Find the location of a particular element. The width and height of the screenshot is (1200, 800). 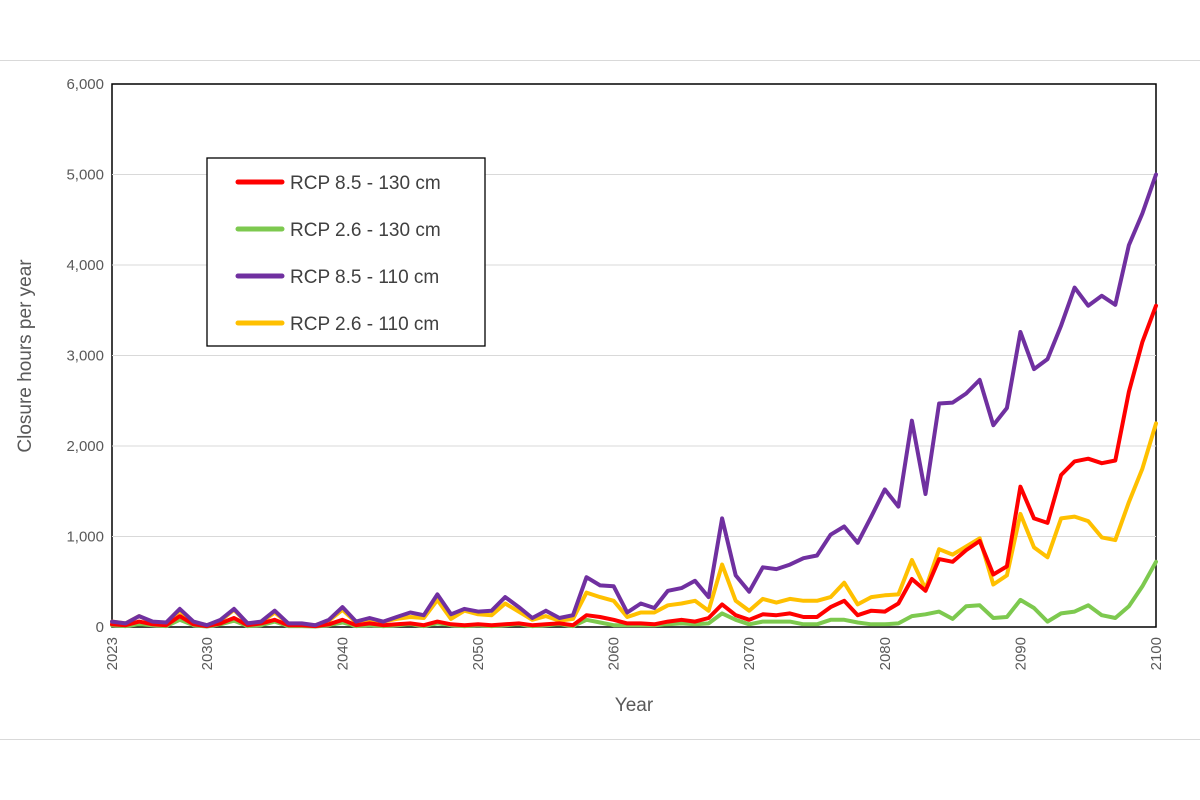

y-tick-label: 5,000 is located at coordinates (85, 175).